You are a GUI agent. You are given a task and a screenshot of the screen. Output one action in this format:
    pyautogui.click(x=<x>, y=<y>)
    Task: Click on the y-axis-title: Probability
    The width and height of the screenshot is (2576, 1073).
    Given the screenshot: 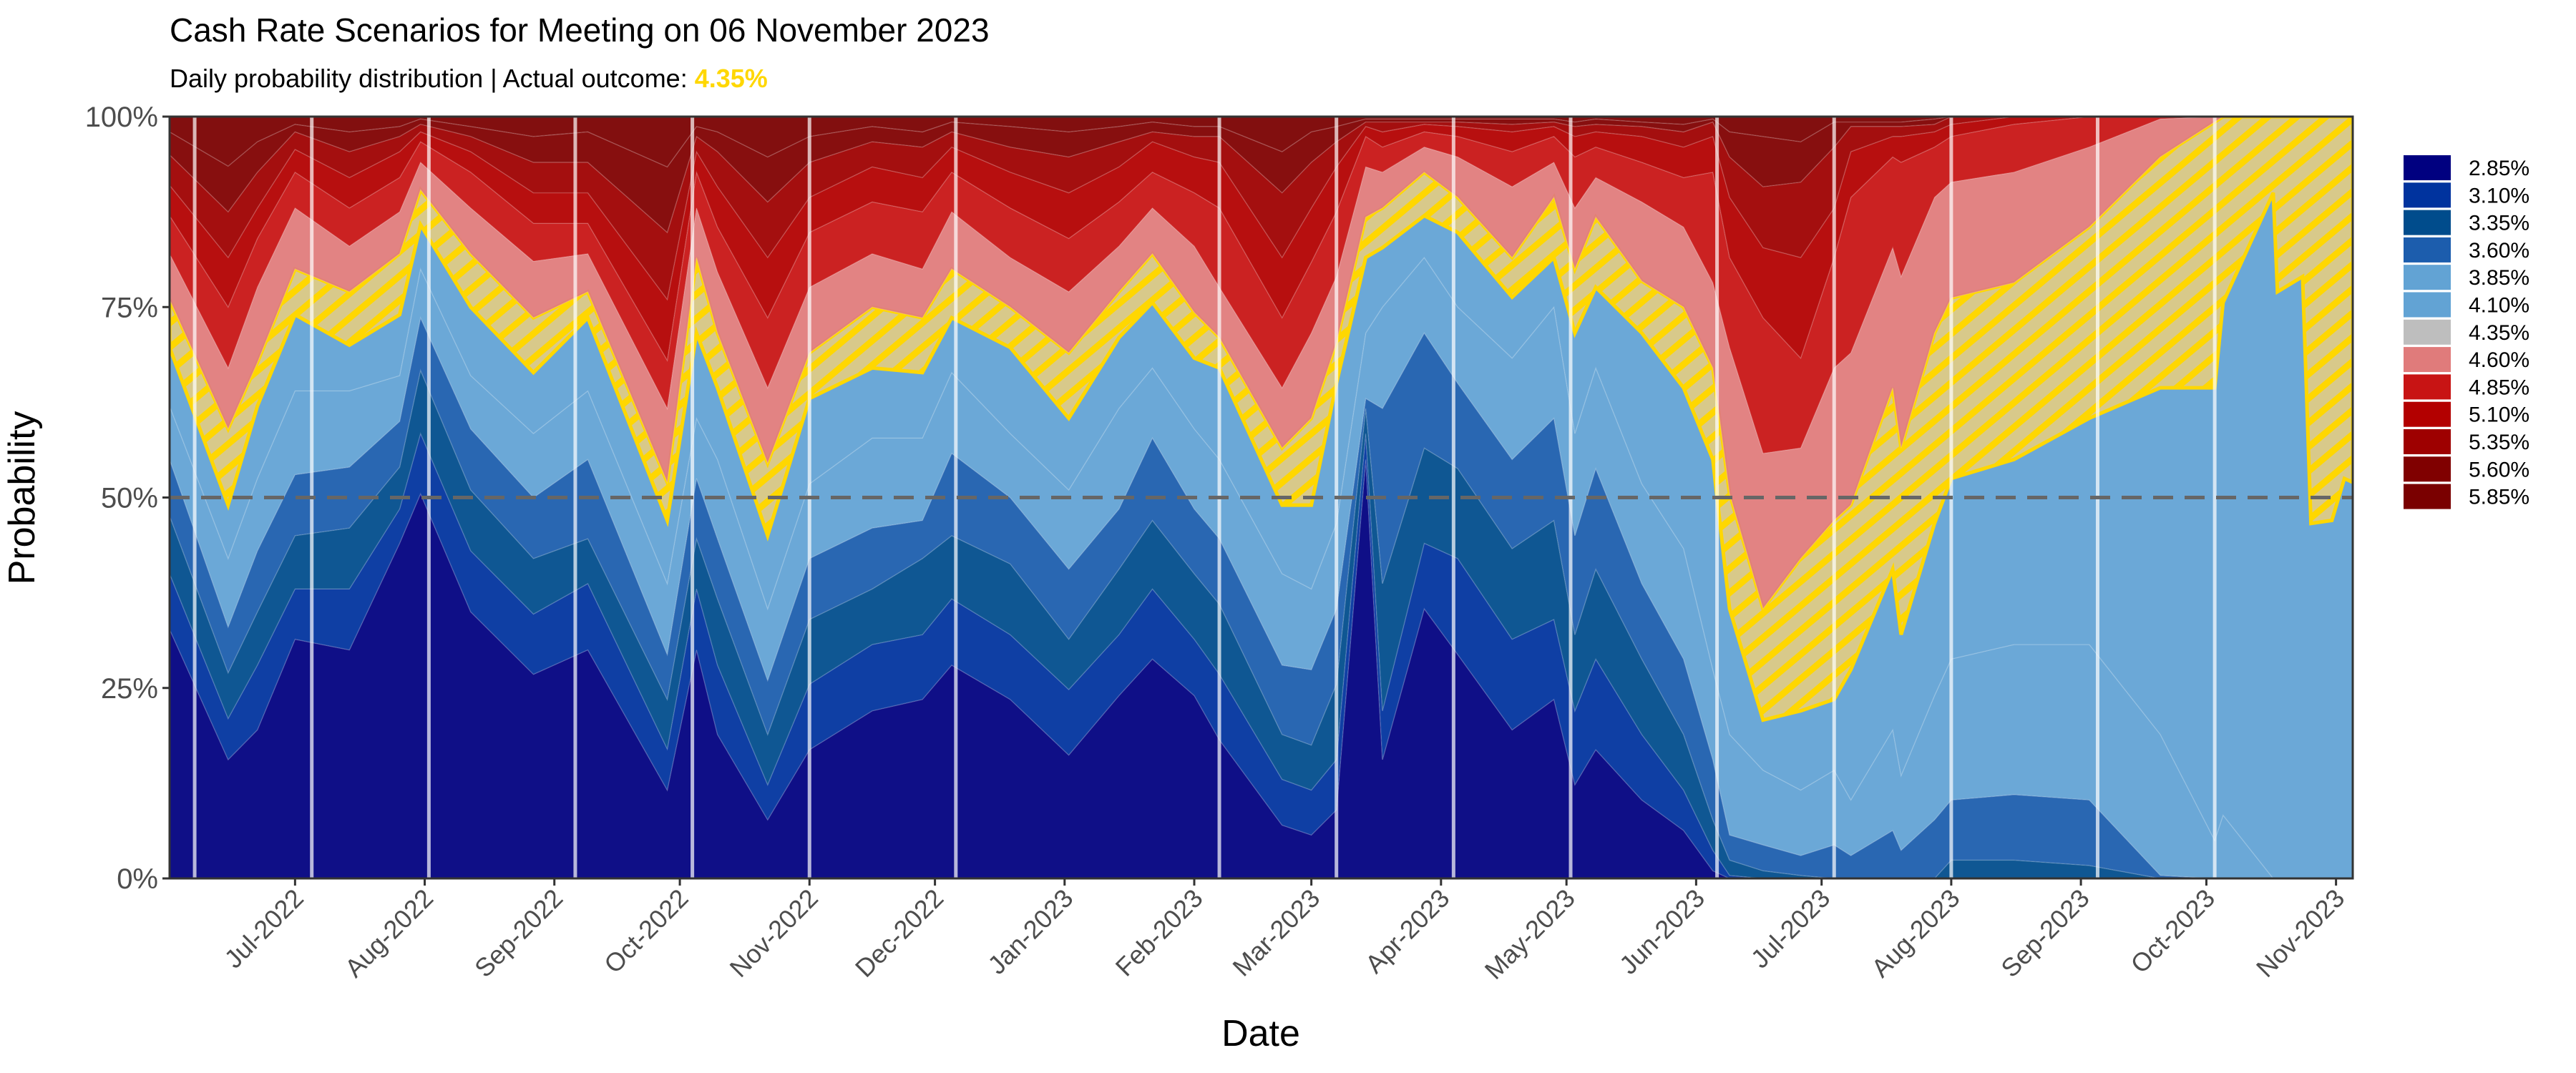 What is the action you would take?
    pyautogui.click(x=22, y=498)
    